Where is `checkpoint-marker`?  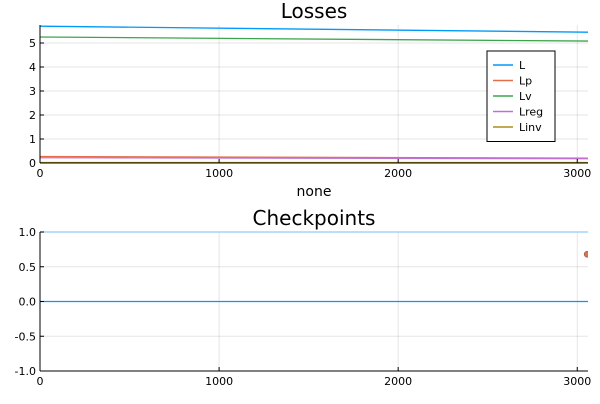
checkpoint-marker is located at coordinates (585, 254).